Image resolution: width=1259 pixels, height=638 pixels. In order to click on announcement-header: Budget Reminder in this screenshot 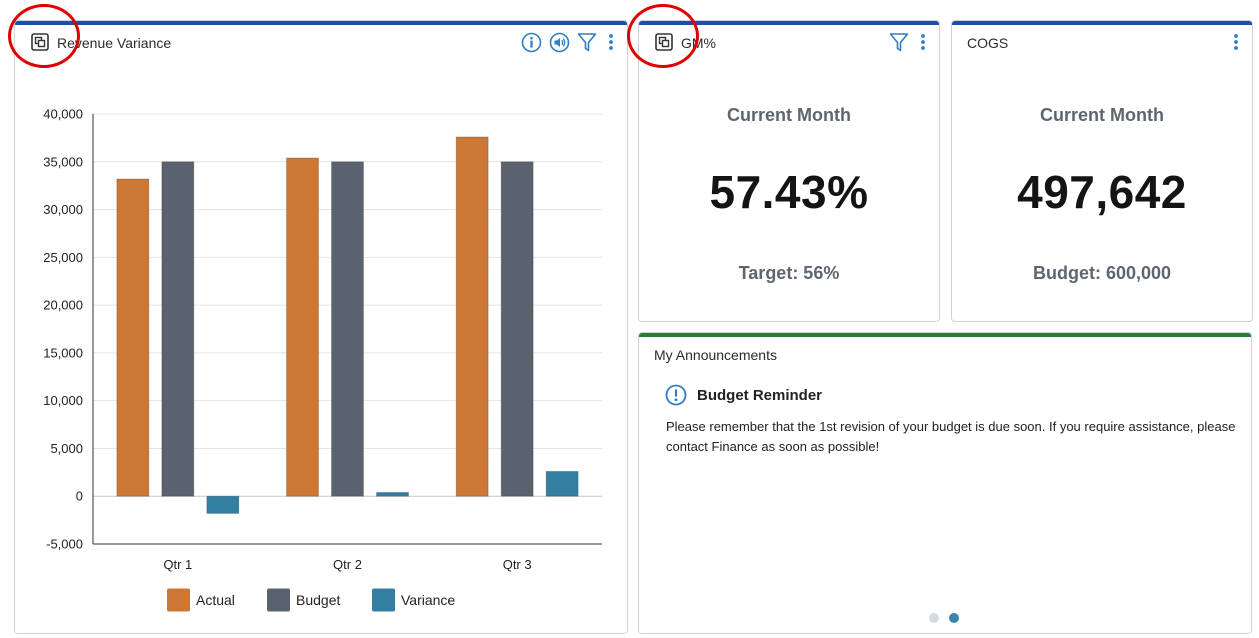, I will do `click(743, 395)`.